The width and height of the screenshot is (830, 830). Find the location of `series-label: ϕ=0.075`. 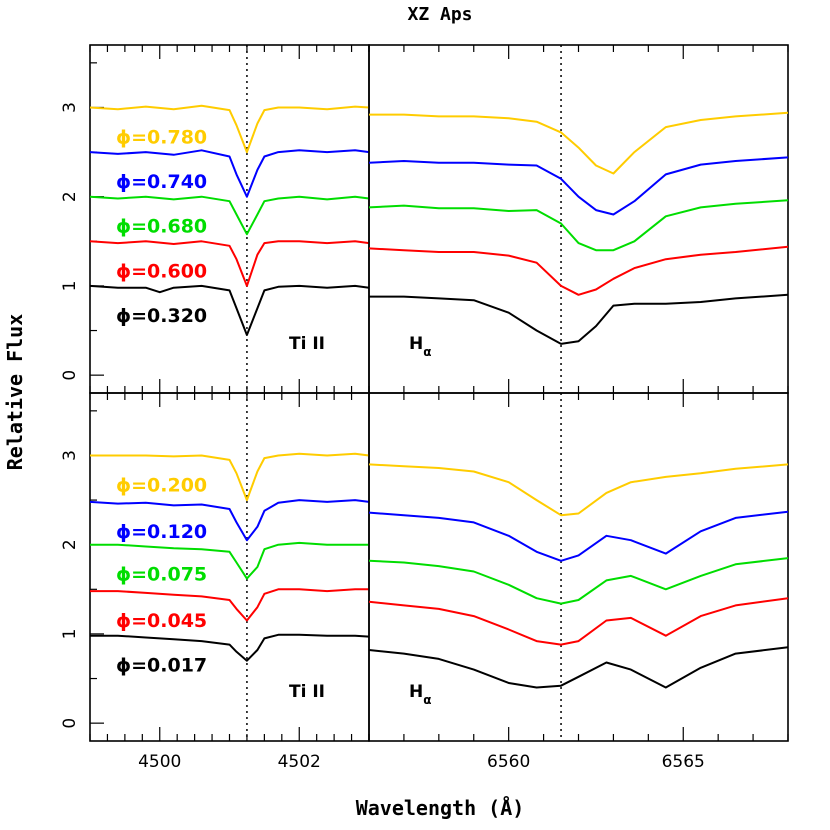

series-label: ϕ=0.075 is located at coordinates (161, 575).